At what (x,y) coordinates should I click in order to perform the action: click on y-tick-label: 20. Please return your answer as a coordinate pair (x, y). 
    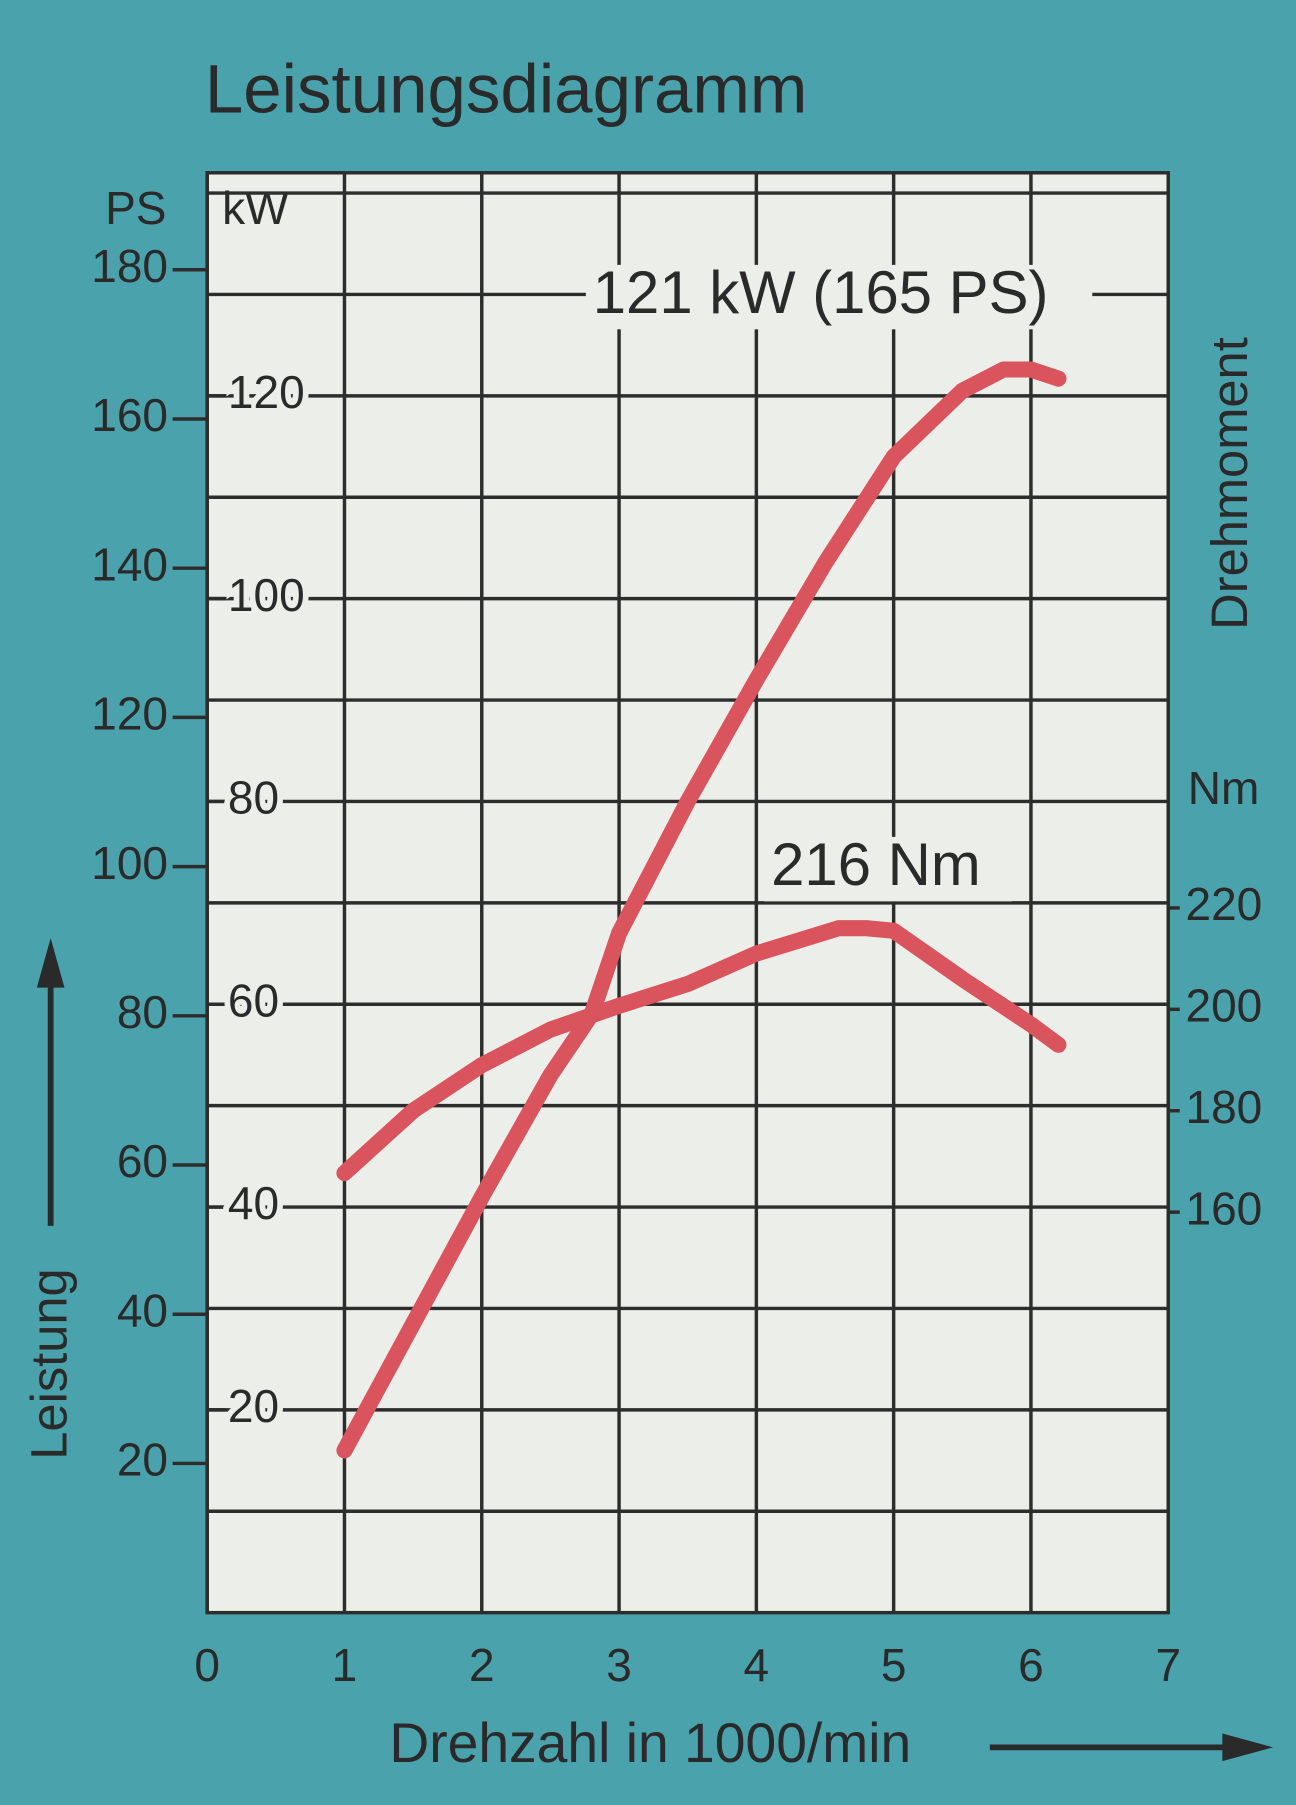
    Looking at the image, I should click on (253, 1406).